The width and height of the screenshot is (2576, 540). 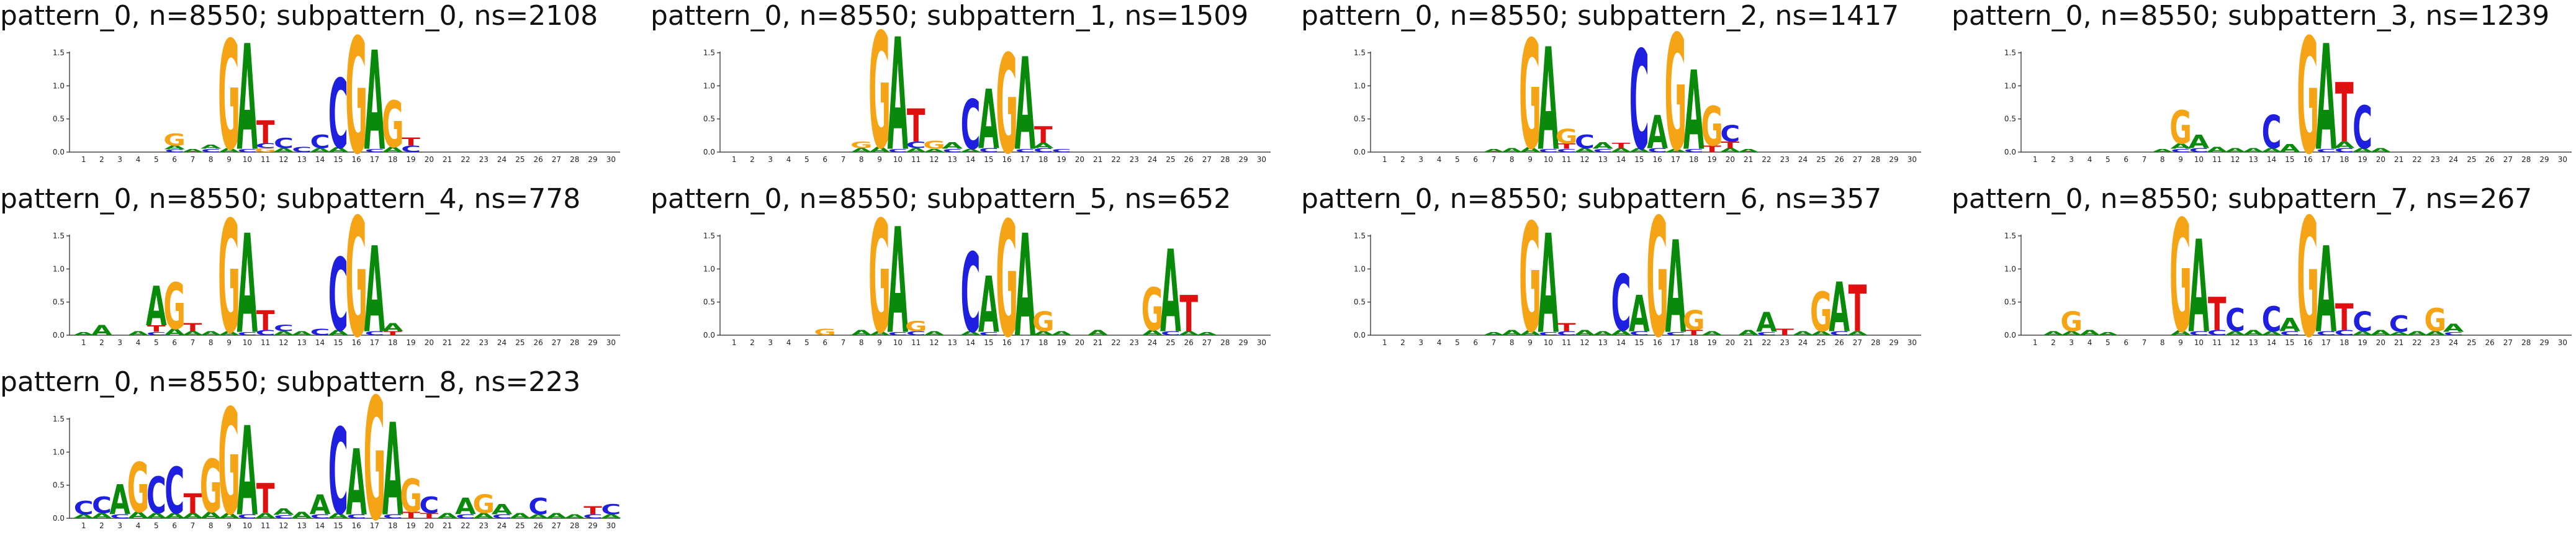 I want to click on x-tick-label: 24, so click(x=1803, y=159).